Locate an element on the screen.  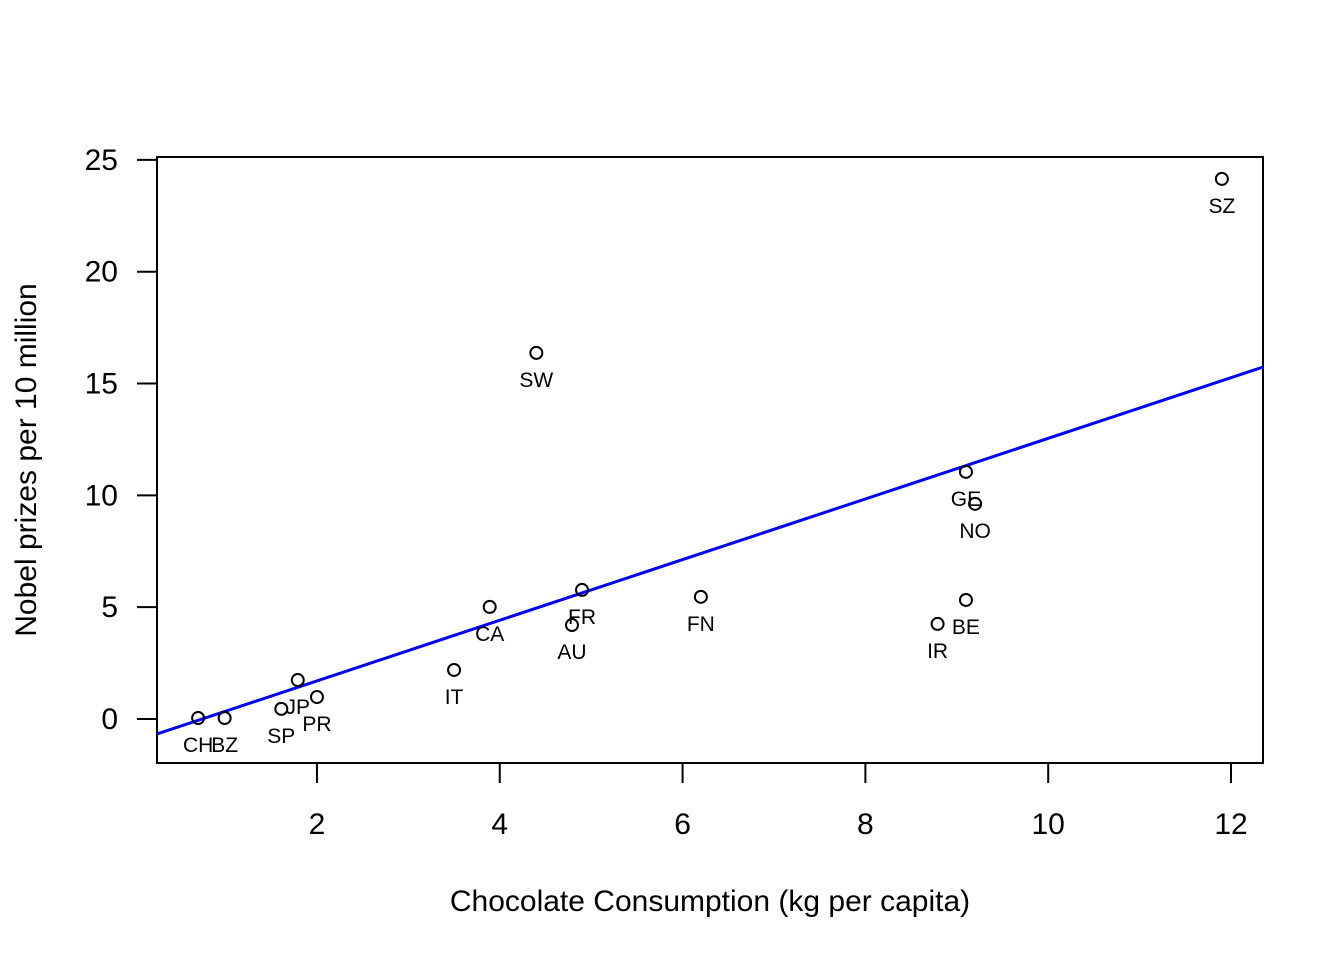
x-tick-label: 2 is located at coordinates (317, 824).